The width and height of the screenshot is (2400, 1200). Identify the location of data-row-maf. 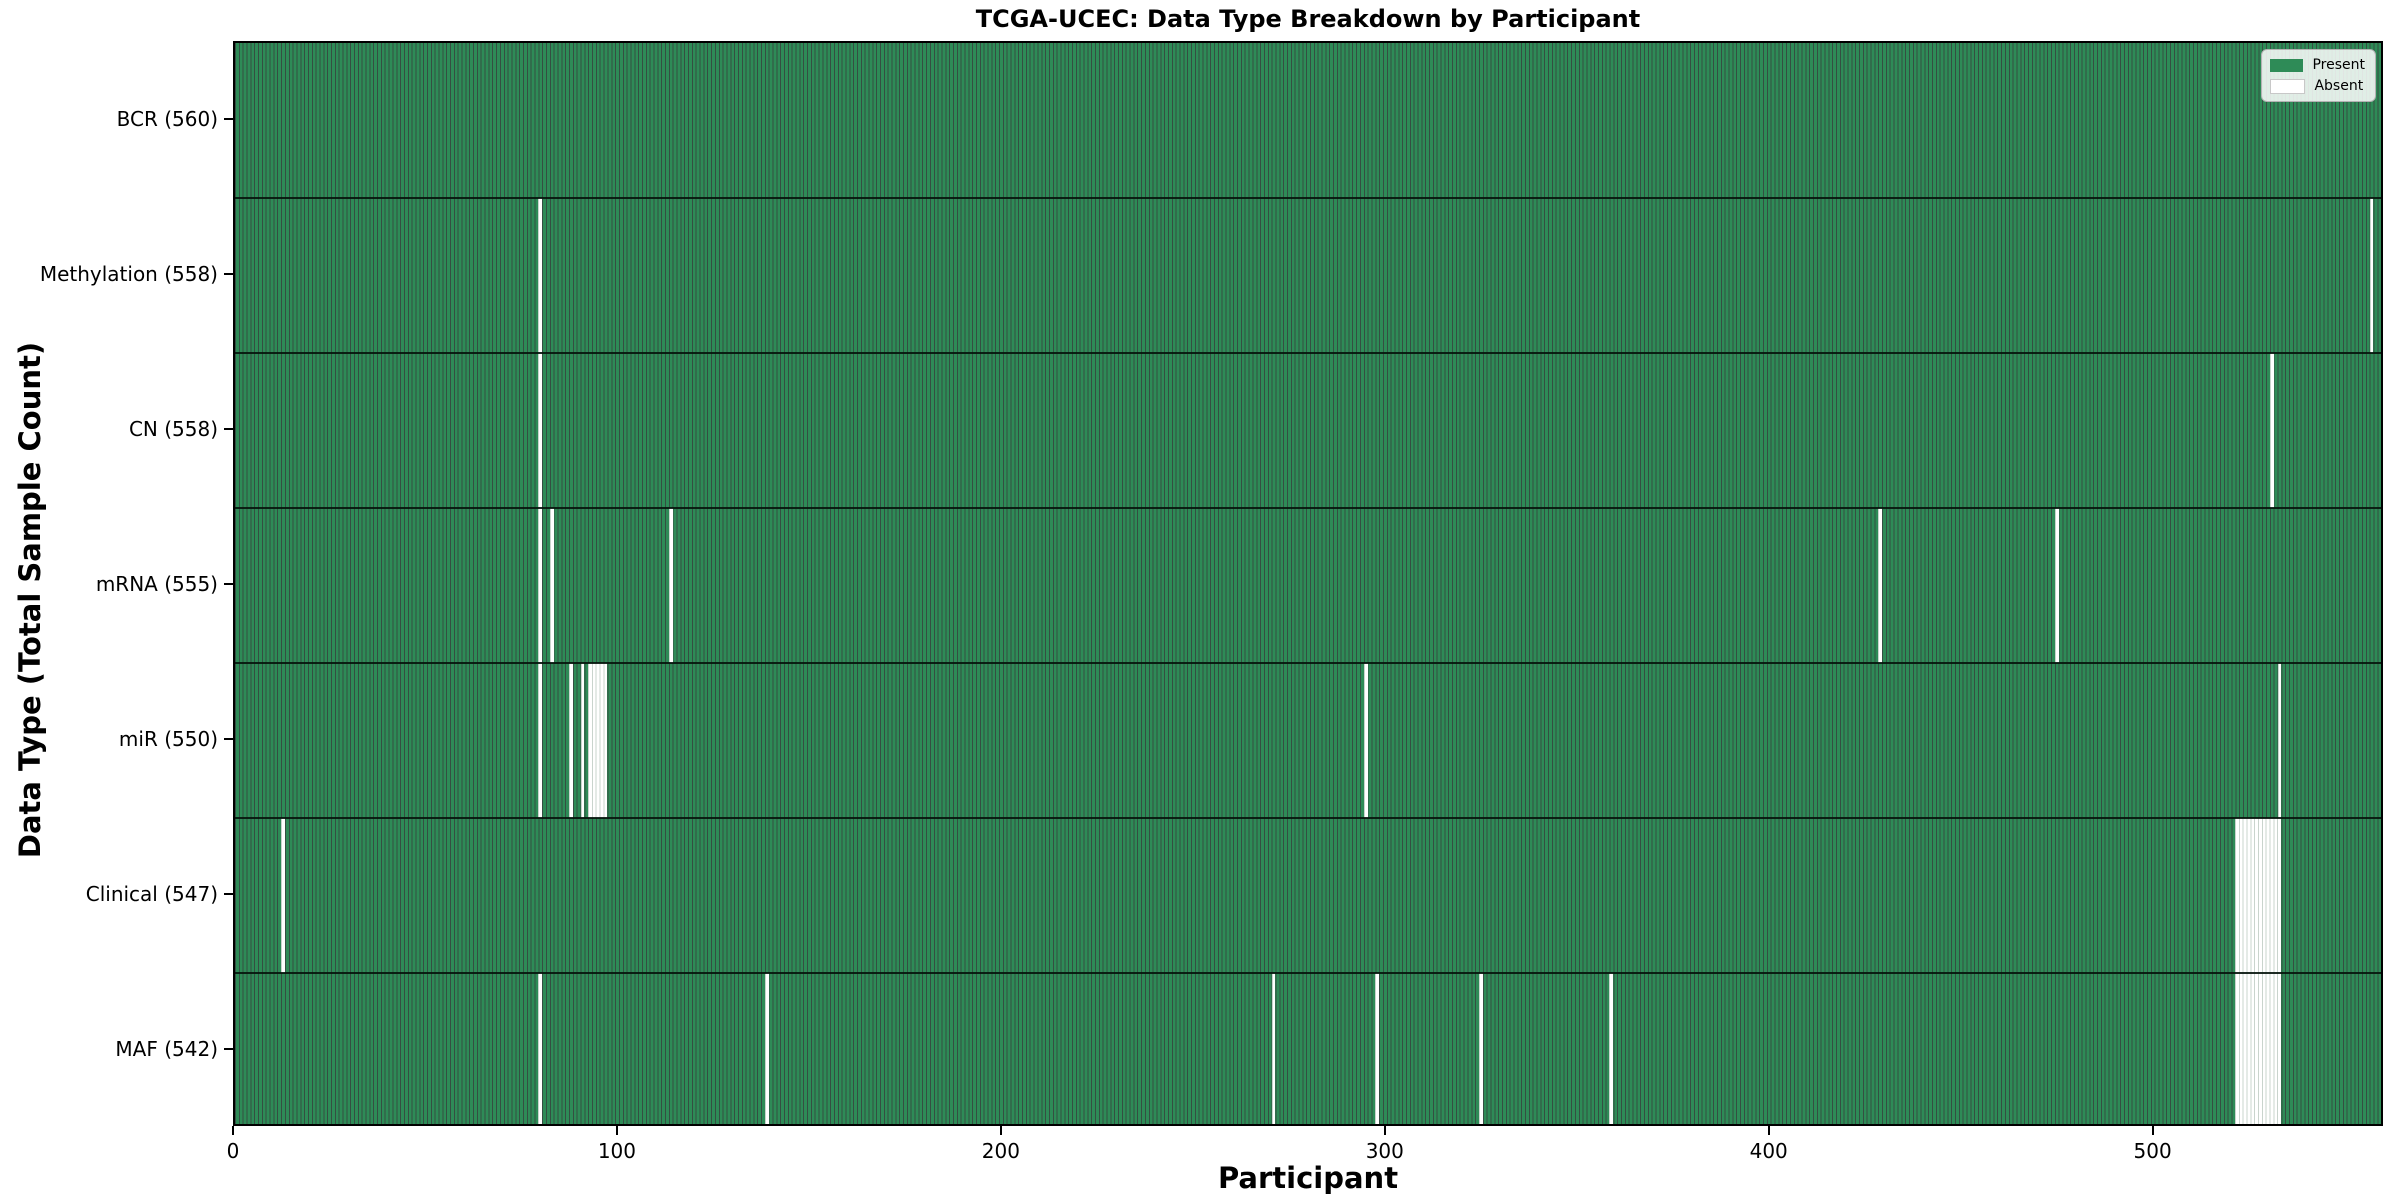
(1308, 1048).